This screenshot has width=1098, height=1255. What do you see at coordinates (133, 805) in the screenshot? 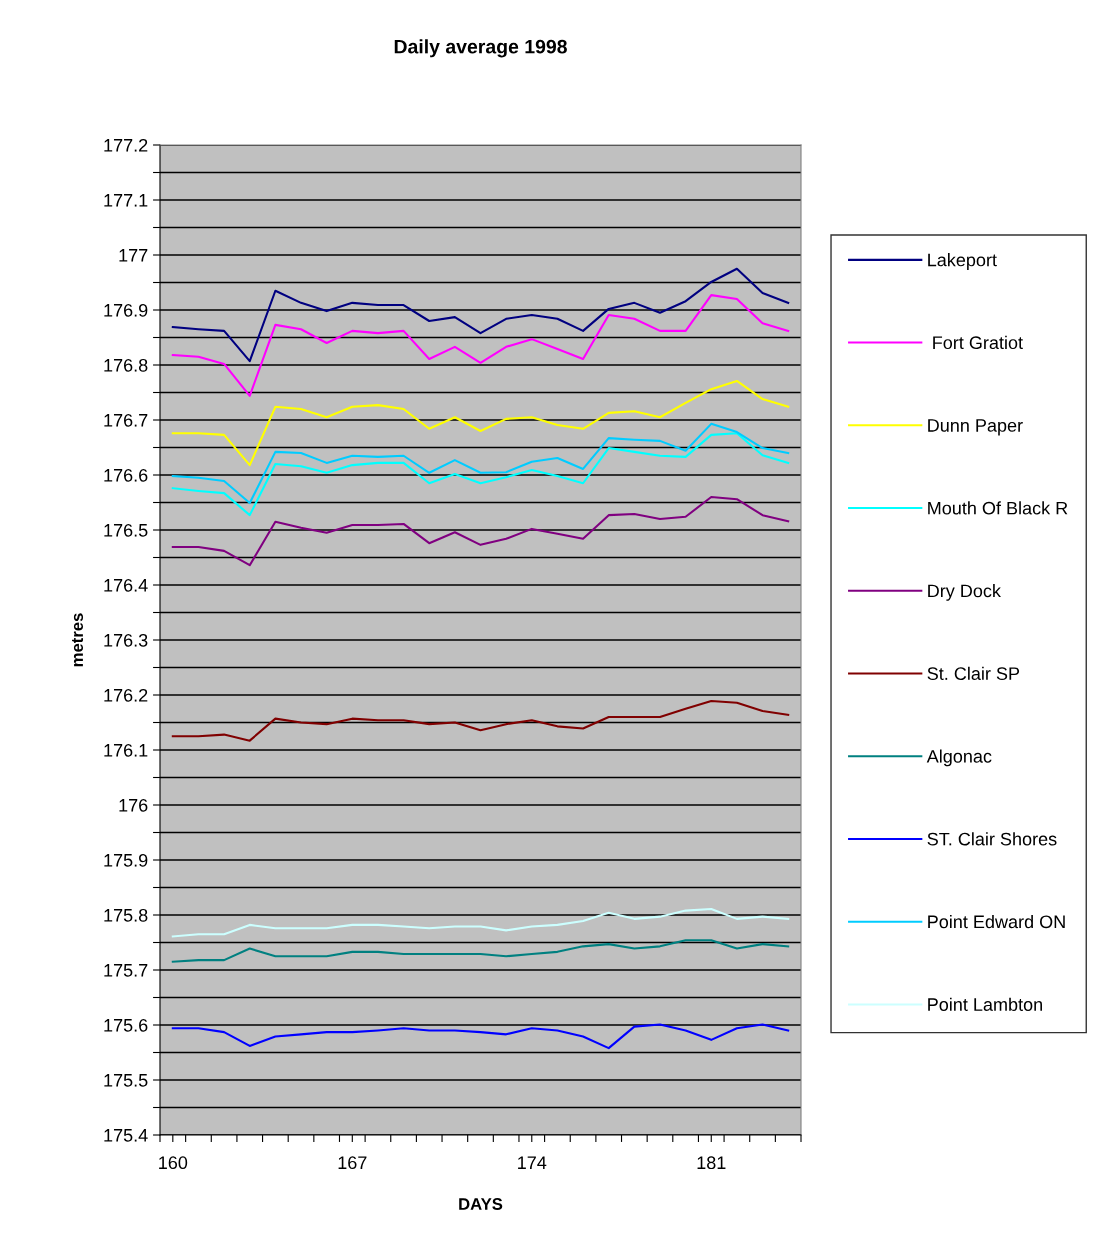
I see `y-tick-label: 176` at bounding box center [133, 805].